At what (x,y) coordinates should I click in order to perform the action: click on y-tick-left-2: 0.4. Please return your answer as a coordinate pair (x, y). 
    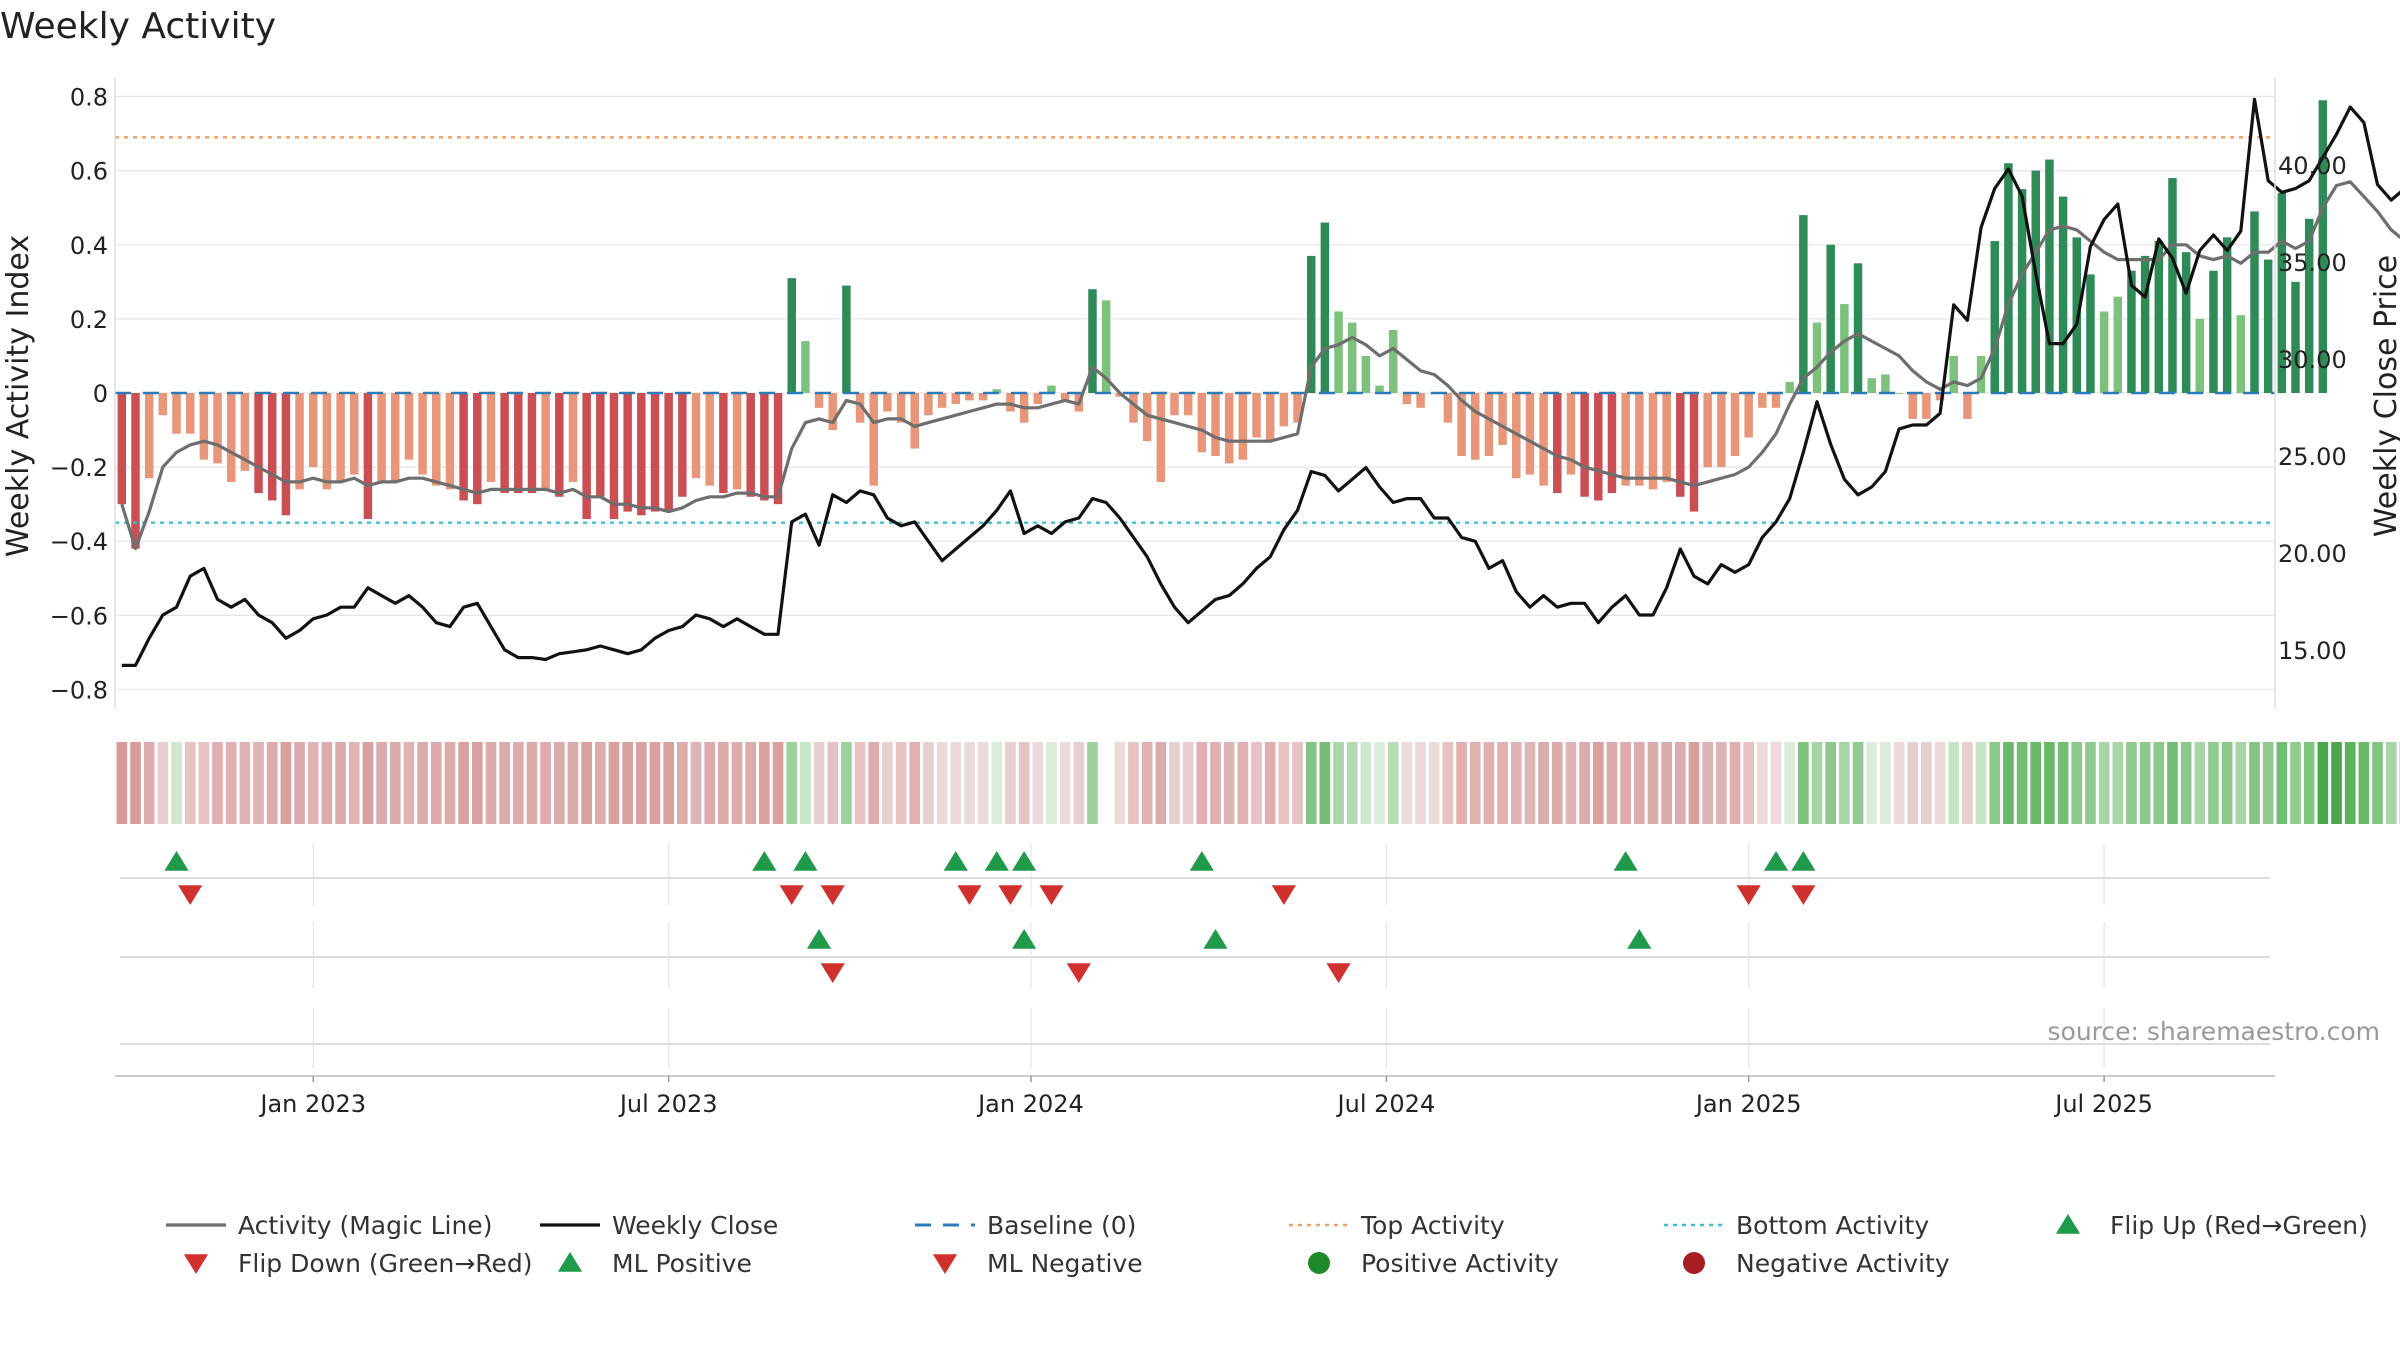
    Looking at the image, I should click on (89, 246).